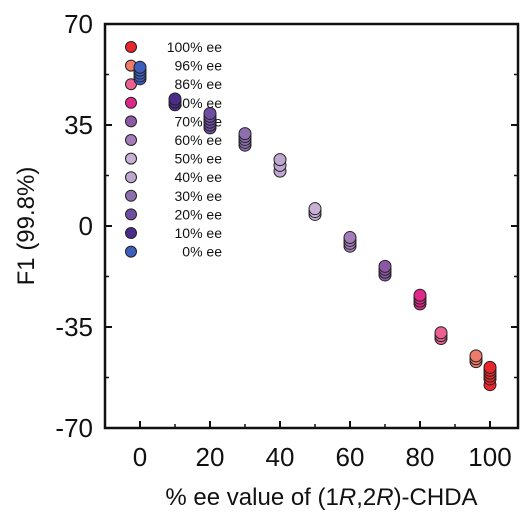  What do you see at coordinates (366, 497) in the screenshot?
I see `x-axis-title-part: ,2` at bounding box center [366, 497].